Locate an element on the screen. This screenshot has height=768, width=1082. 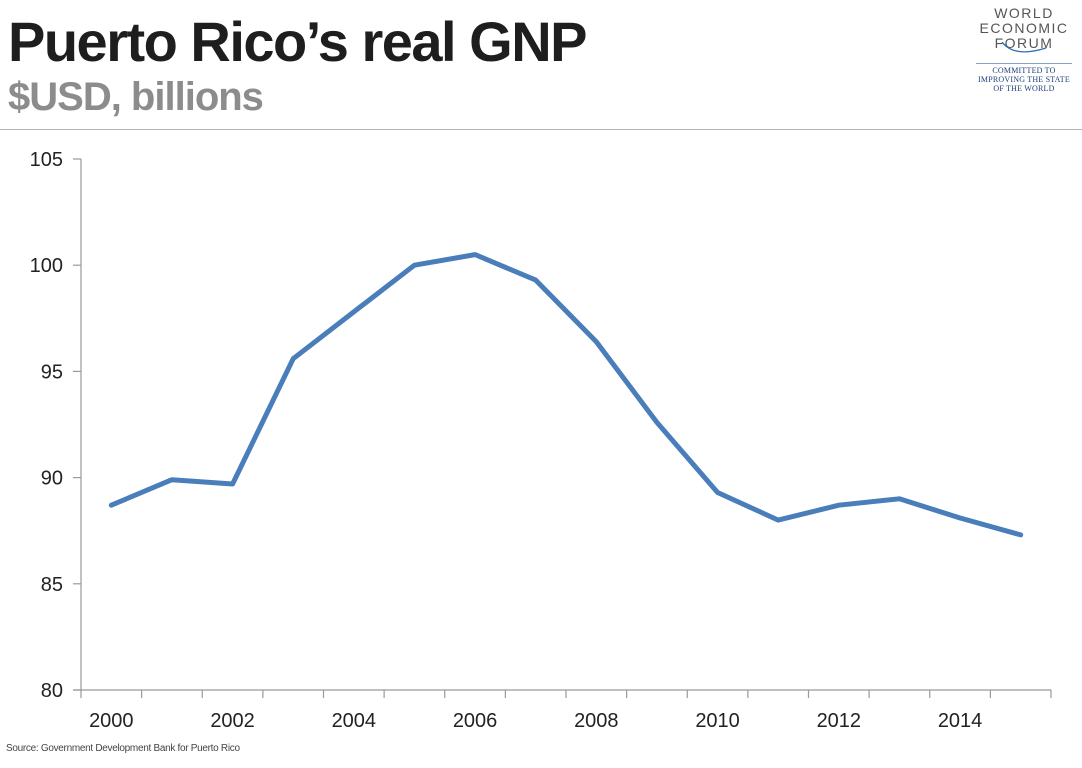
x-tick-label: 2014 is located at coordinates (960, 721).